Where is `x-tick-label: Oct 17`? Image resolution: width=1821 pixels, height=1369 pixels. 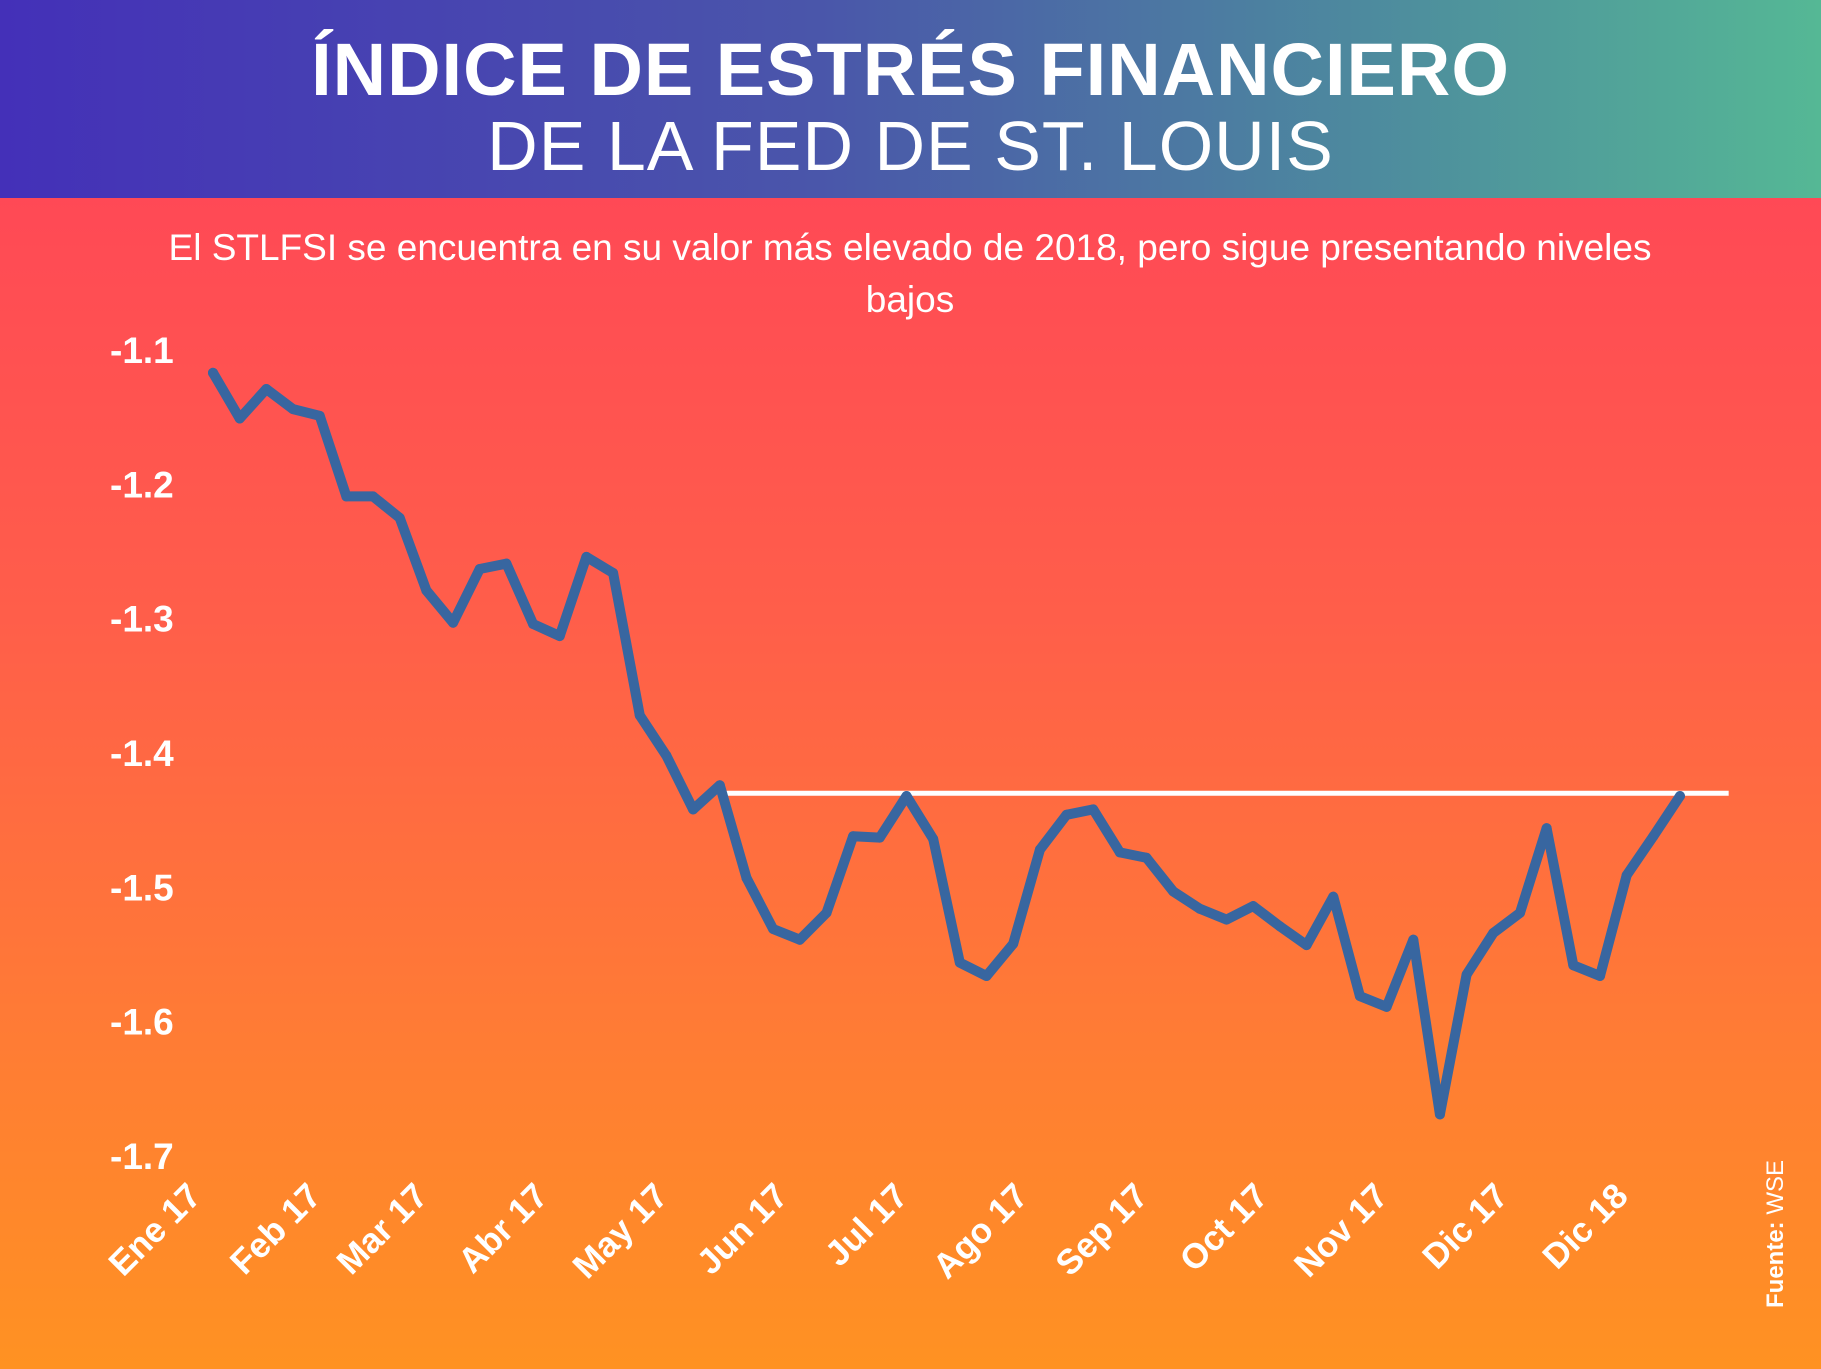
x-tick-label: Oct 17 is located at coordinates (1223, 1227).